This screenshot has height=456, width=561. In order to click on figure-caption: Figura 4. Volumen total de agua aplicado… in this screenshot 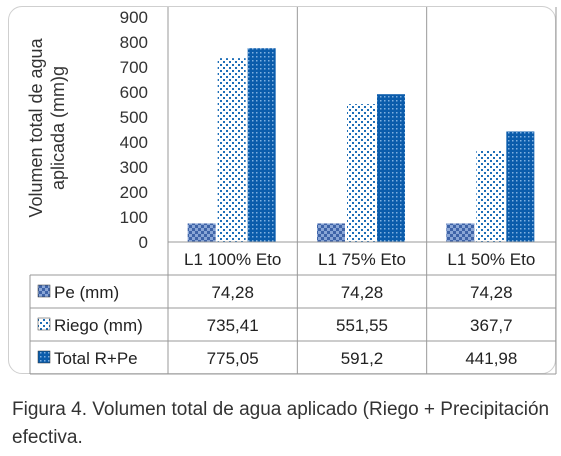, I will do `click(281, 423)`.